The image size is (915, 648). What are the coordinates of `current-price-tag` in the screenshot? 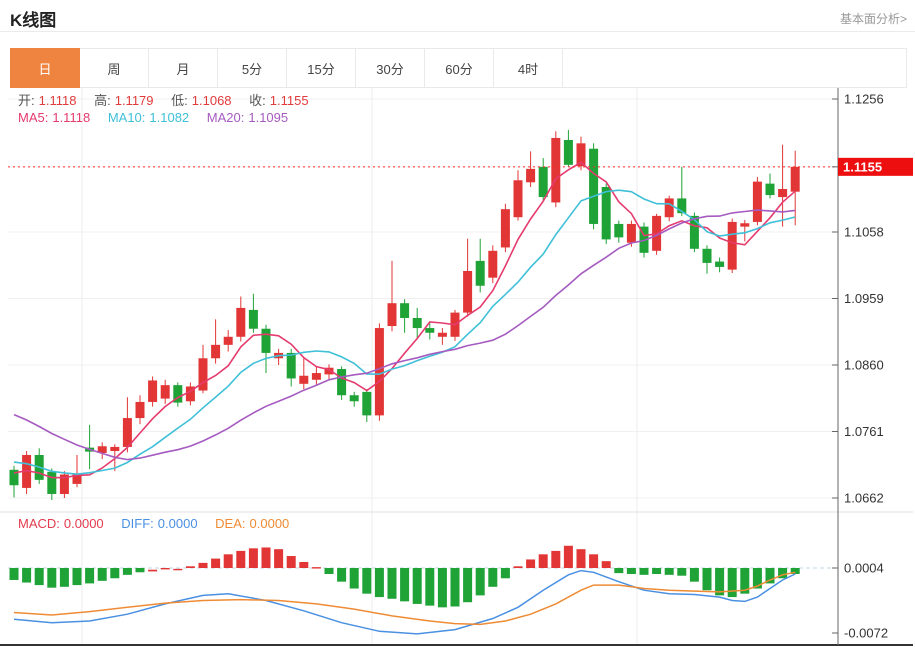 It's located at (875, 166).